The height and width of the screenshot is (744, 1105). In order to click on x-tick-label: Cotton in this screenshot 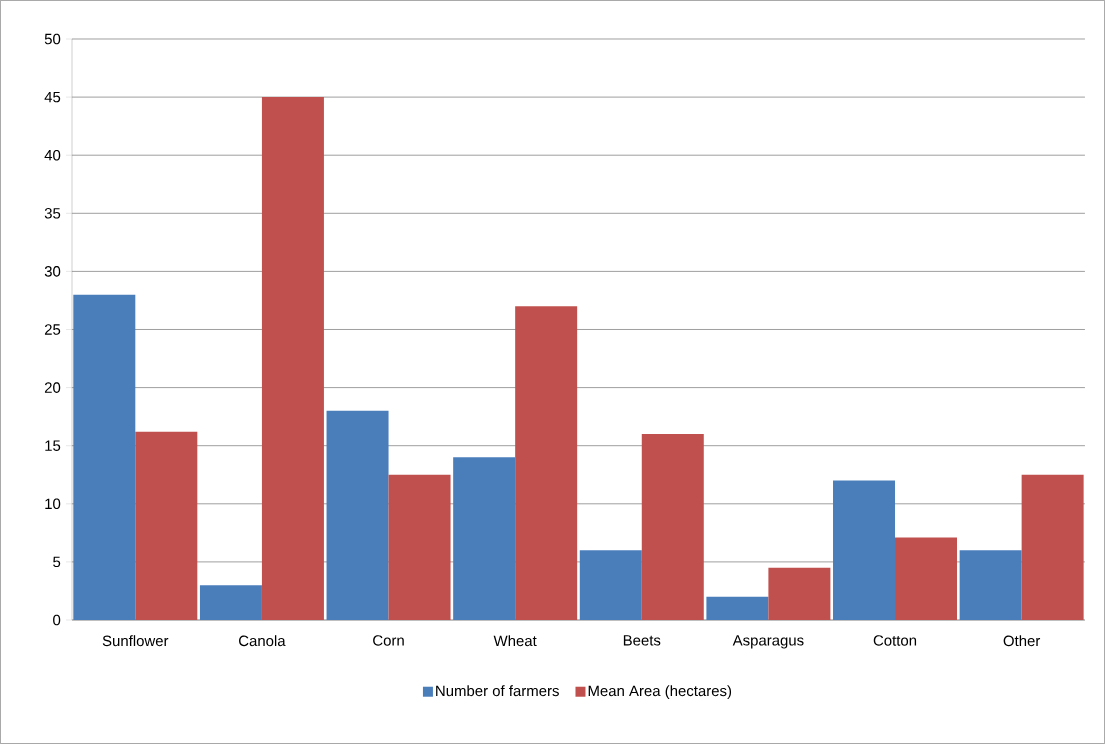, I will do `click(895, 640)`.